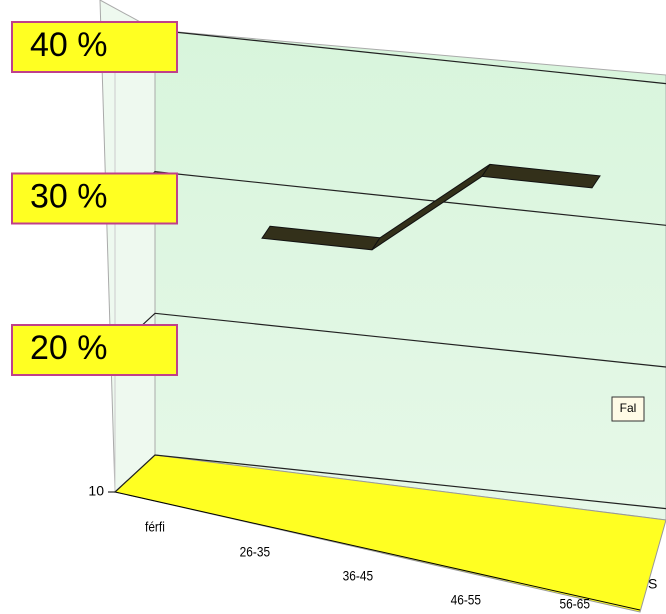  I want to click on x-tick-label: 36-45, so click(358, 576).